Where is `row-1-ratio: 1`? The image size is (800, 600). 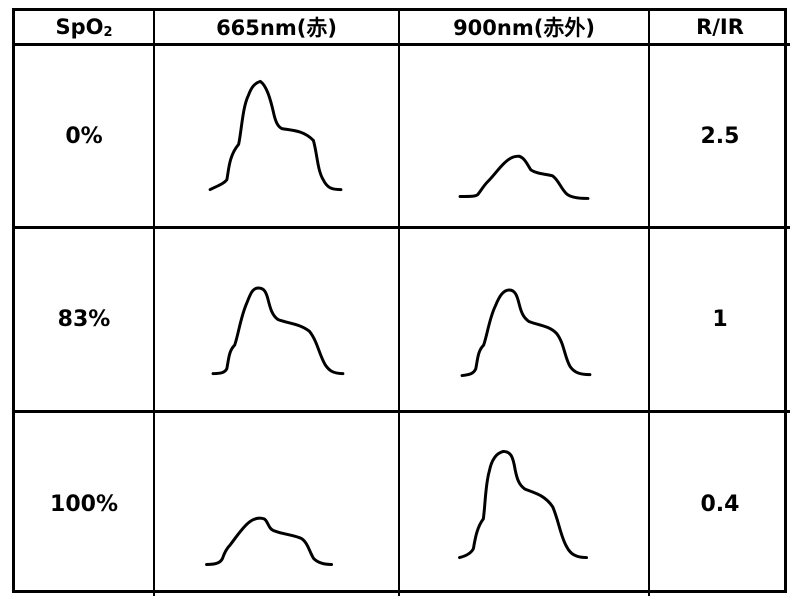
row-1-ratio: 1 is located at coordinates (720, 321).